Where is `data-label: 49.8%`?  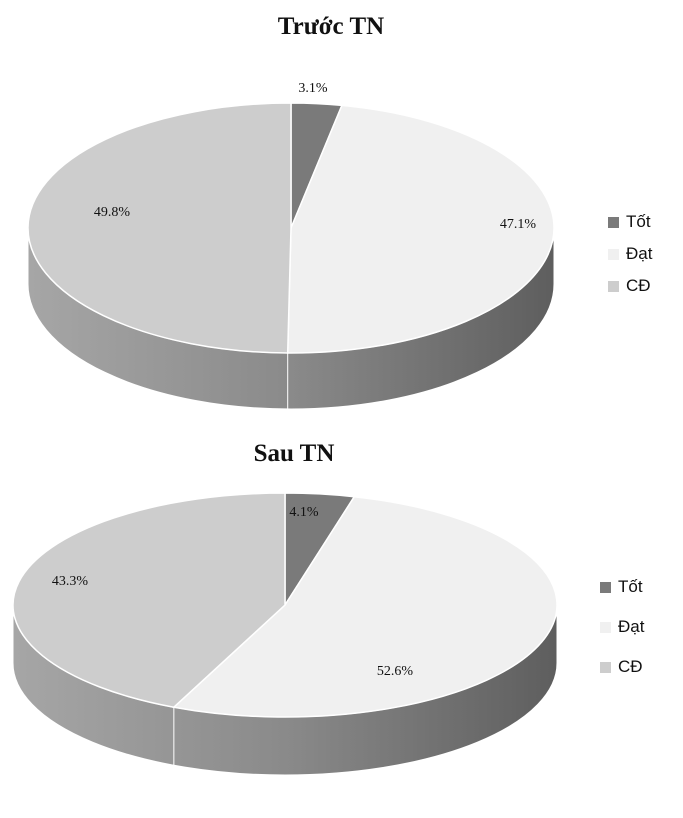 data-label: 49.8% is located at coordinates (112, 212).